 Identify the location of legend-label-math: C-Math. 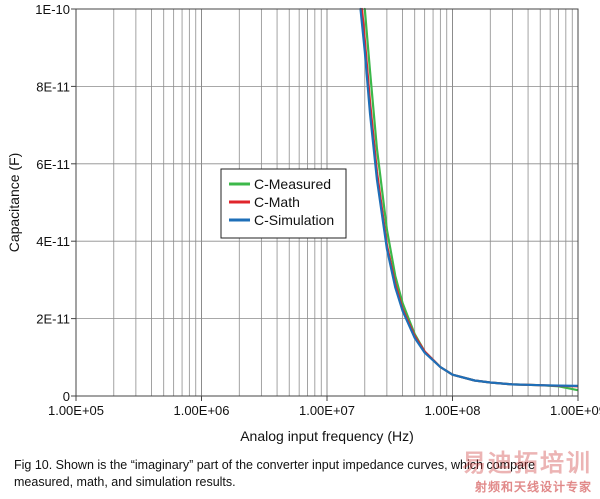
(277, 202).